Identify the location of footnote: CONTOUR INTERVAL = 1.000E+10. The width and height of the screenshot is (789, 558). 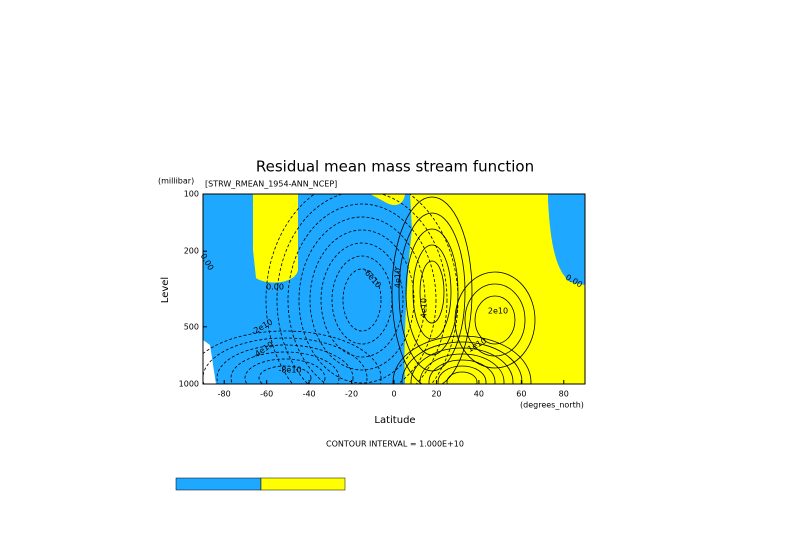
(395, 444).